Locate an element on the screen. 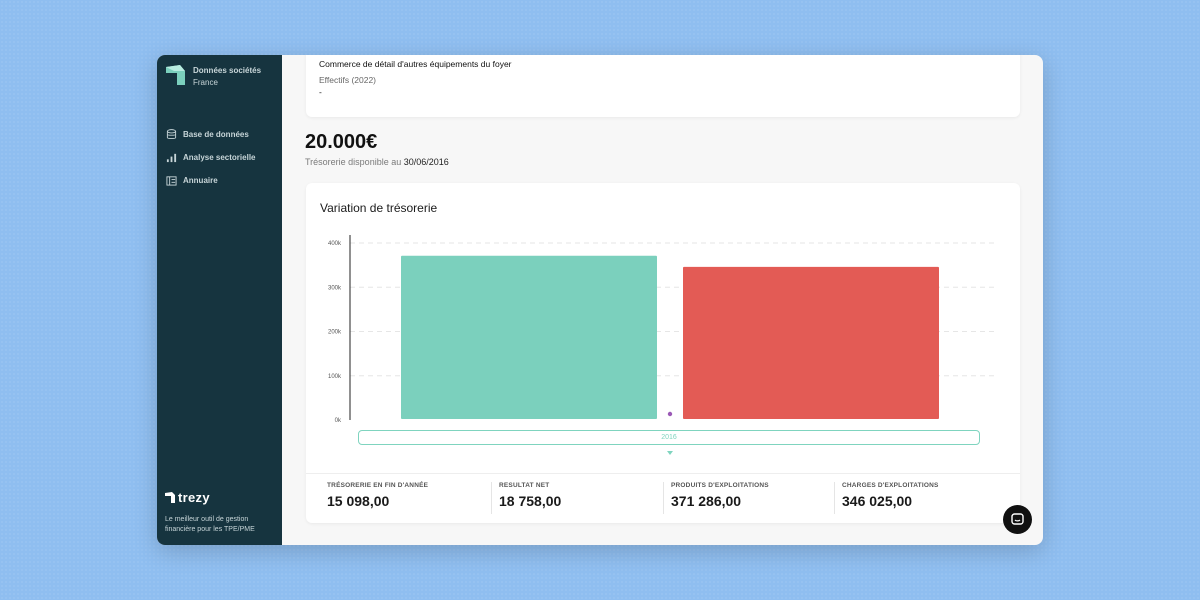  brand-title: Données sociétés is located at coordinates (227, 70).